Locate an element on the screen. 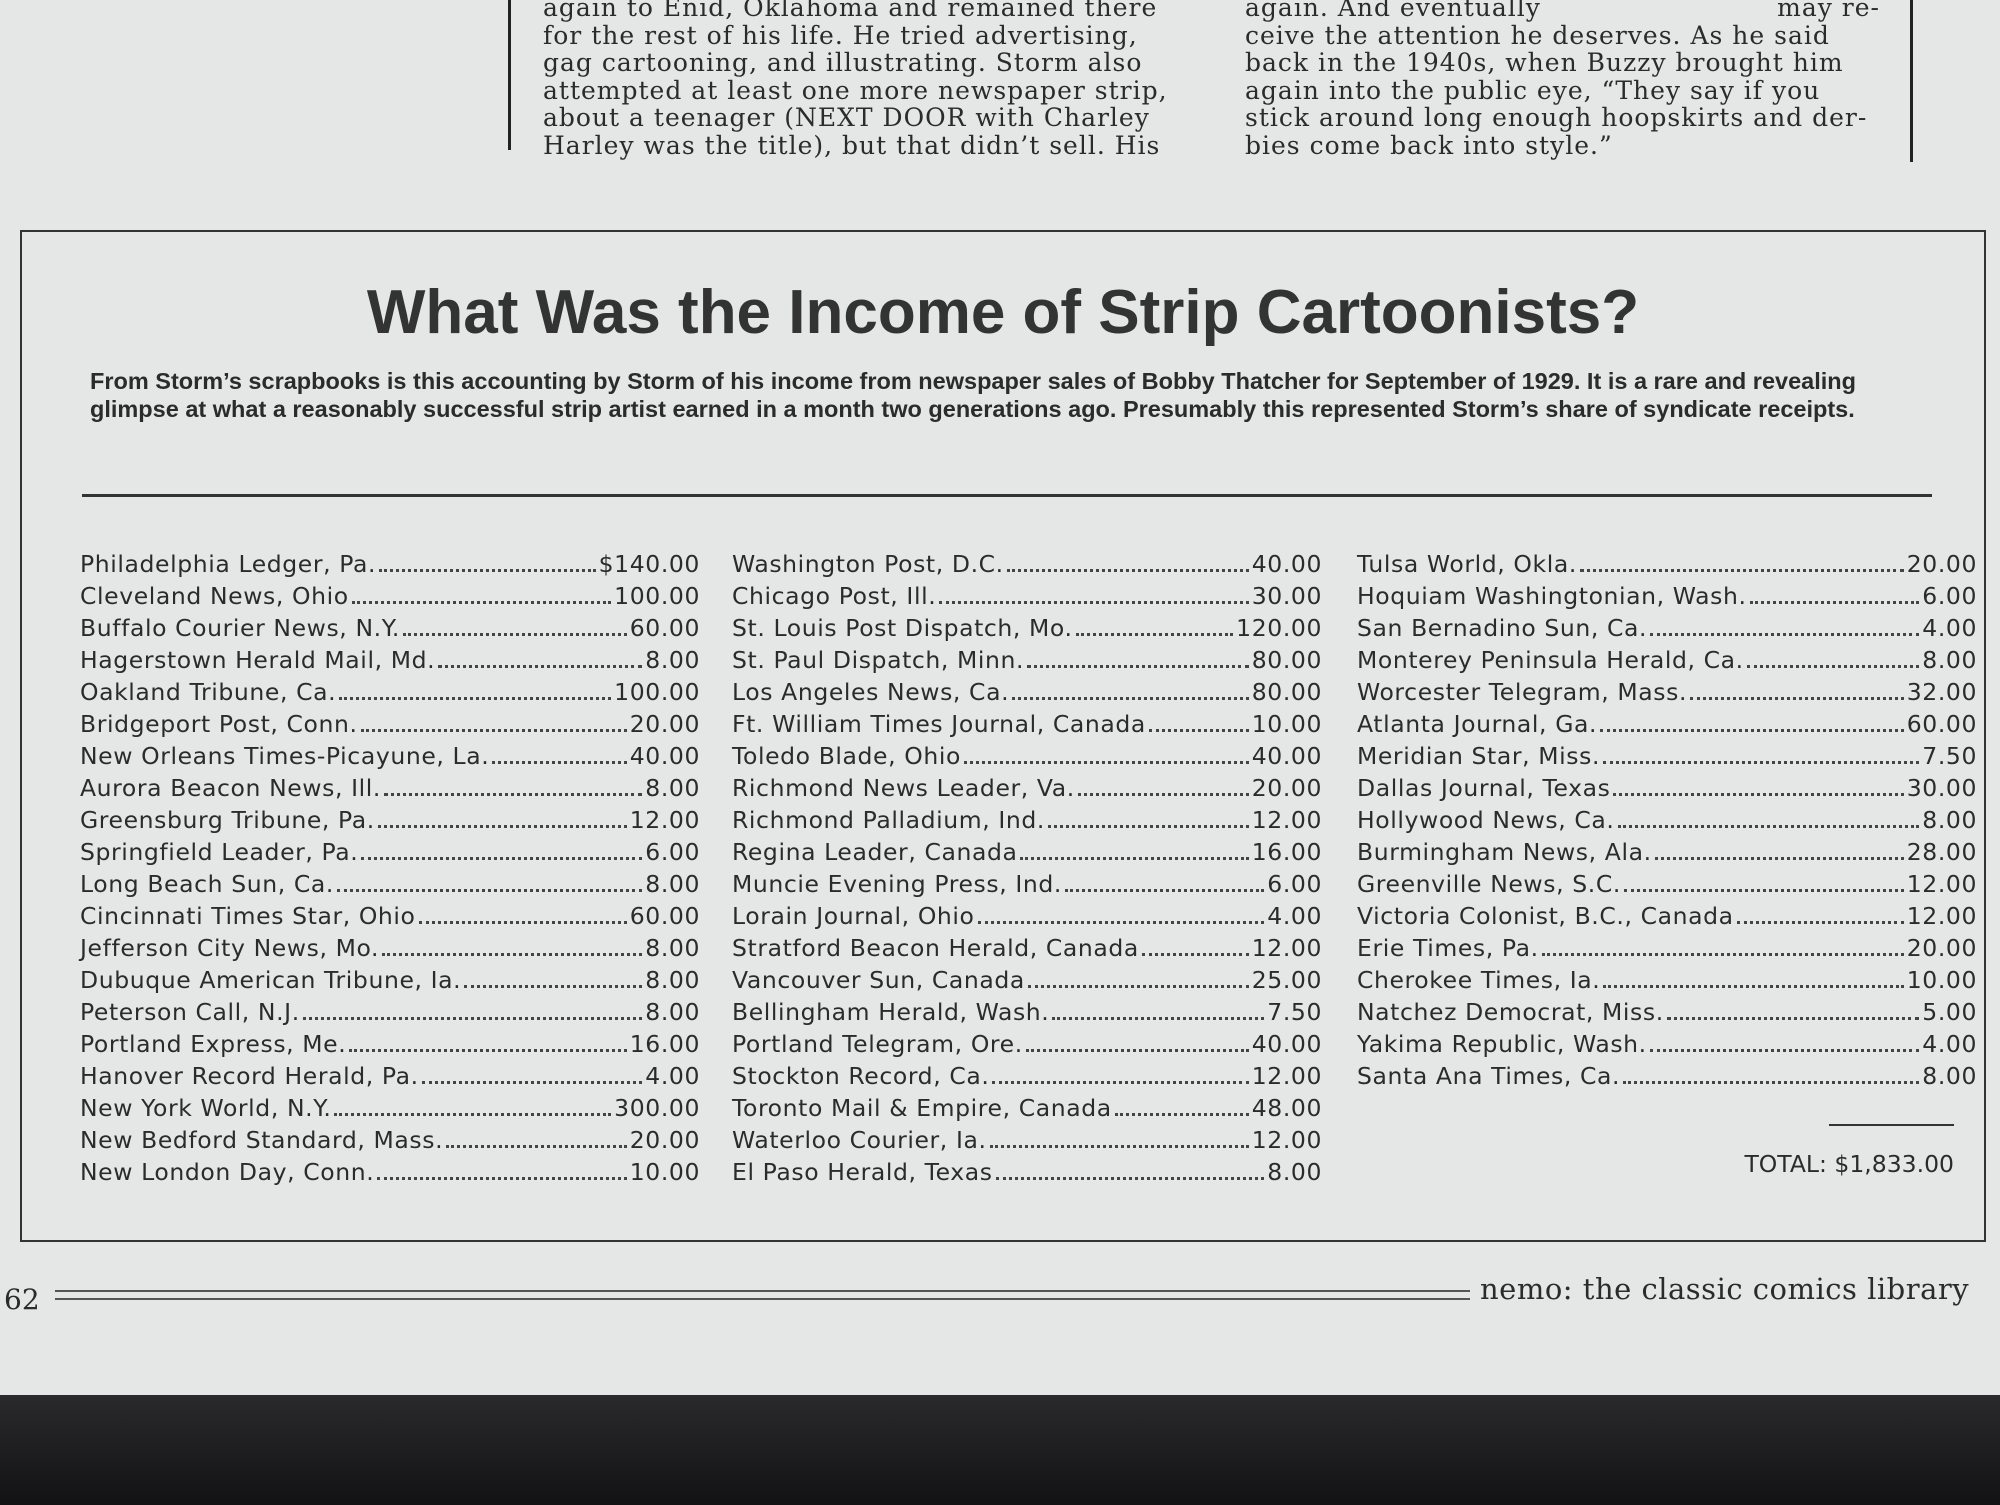 This screenshot has height=1505, width=2000. newspaper-name: Vancouver Sun, Canada is located at coordinates (878, 980).